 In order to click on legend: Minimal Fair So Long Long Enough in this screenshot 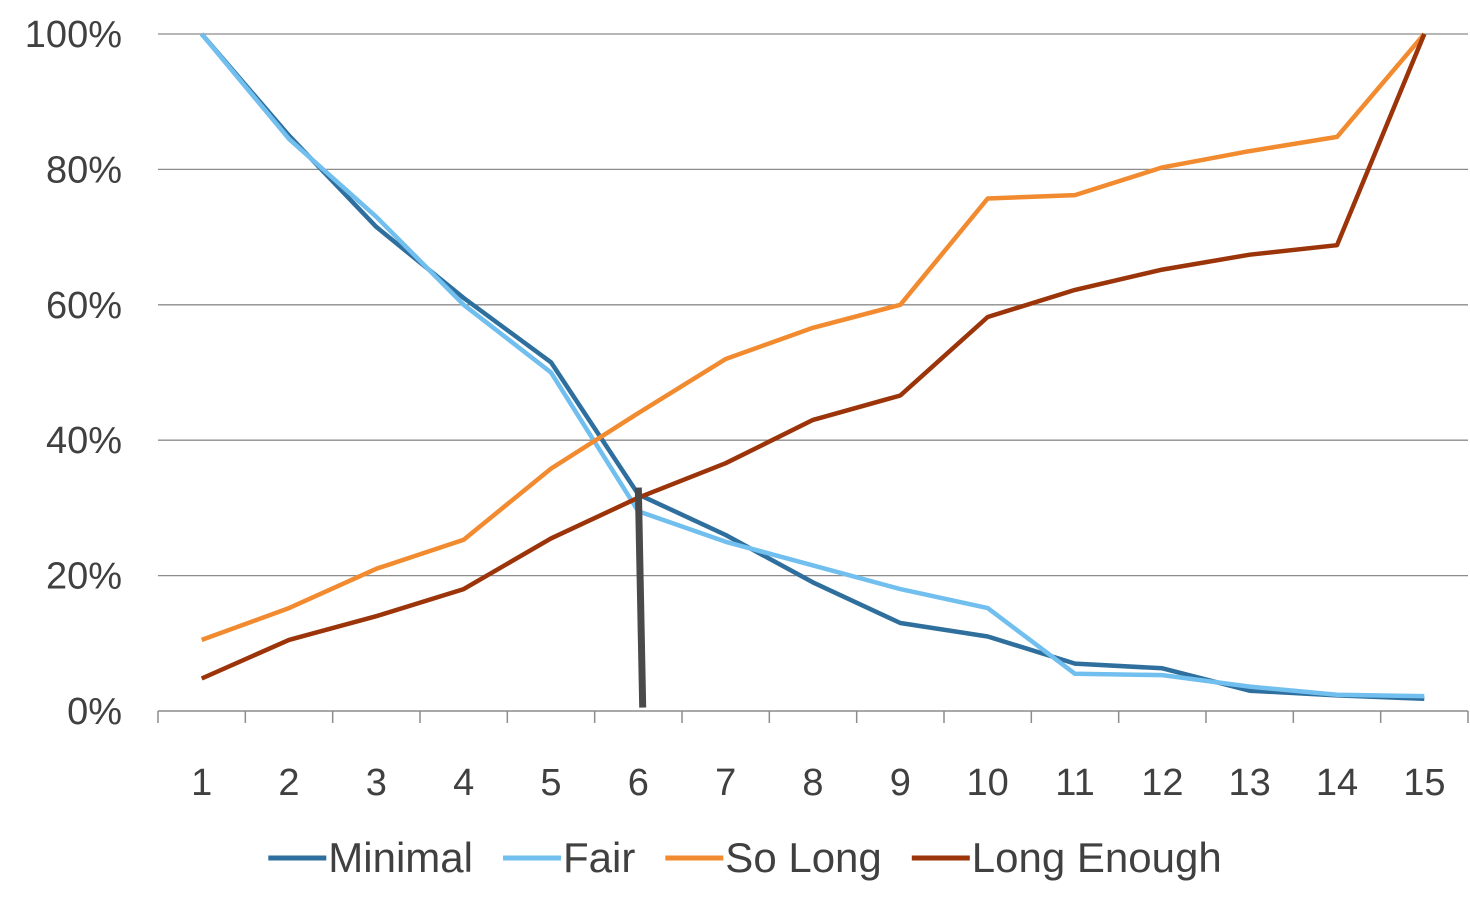, I will do `click(745, 857)`.